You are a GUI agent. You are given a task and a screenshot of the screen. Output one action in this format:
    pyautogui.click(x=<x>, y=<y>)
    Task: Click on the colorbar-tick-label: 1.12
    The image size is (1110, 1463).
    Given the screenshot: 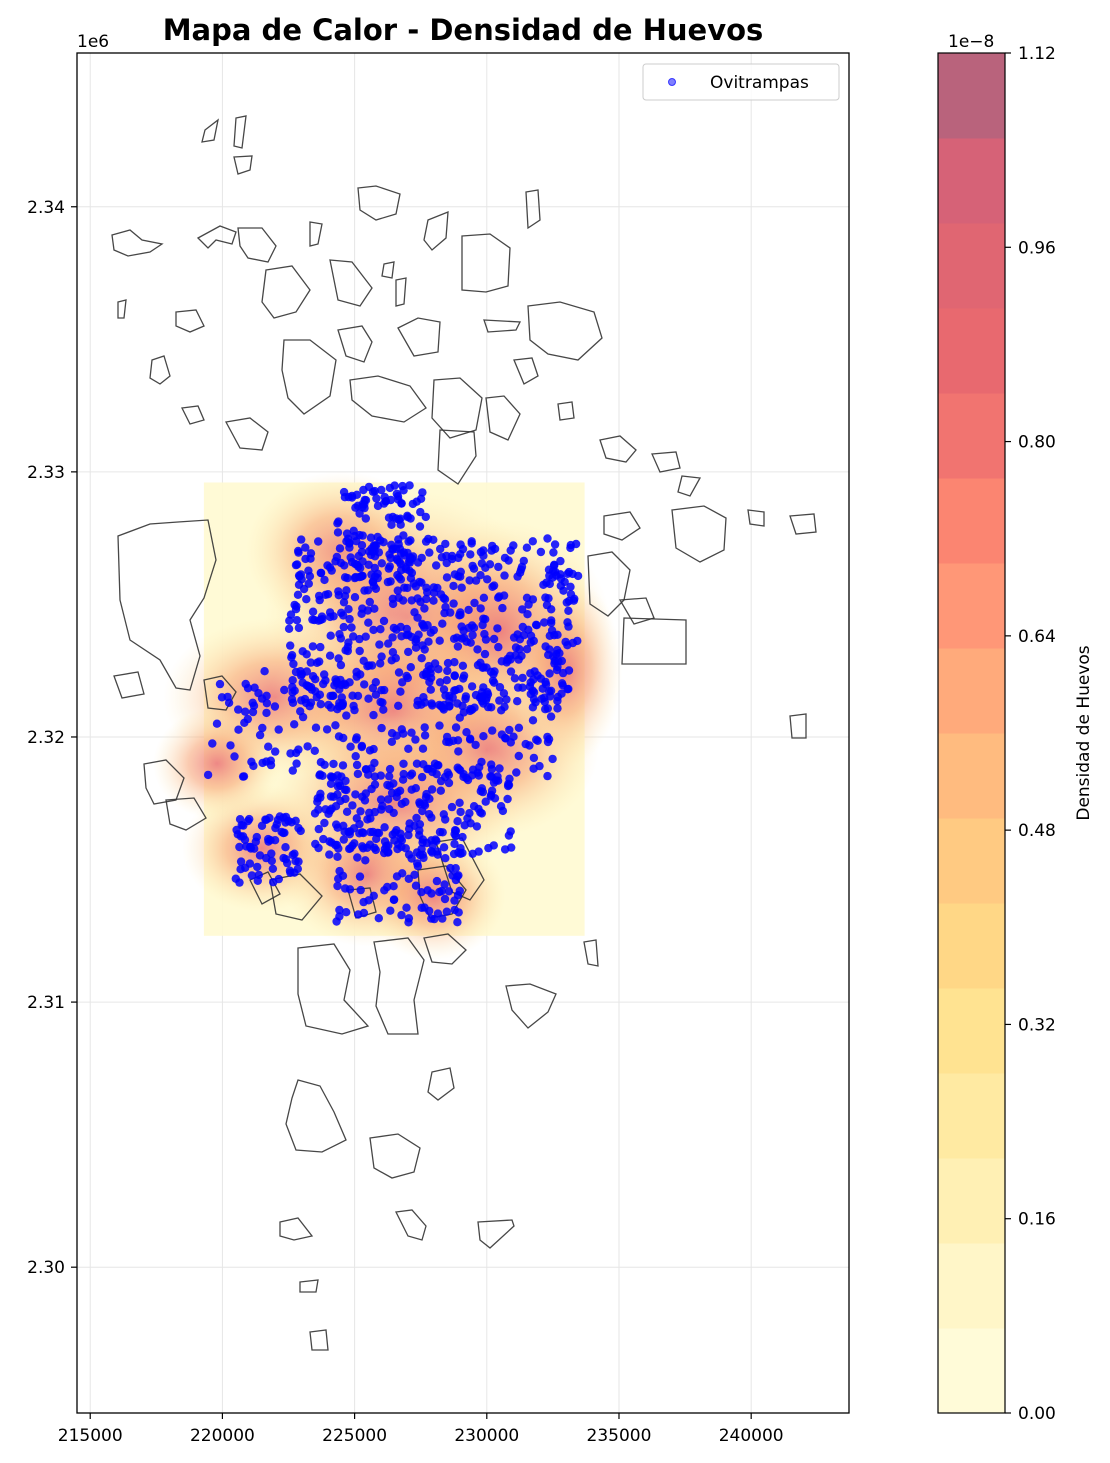 What is the action you would take?
    pyautogui.click(x=1037, y=54)
    